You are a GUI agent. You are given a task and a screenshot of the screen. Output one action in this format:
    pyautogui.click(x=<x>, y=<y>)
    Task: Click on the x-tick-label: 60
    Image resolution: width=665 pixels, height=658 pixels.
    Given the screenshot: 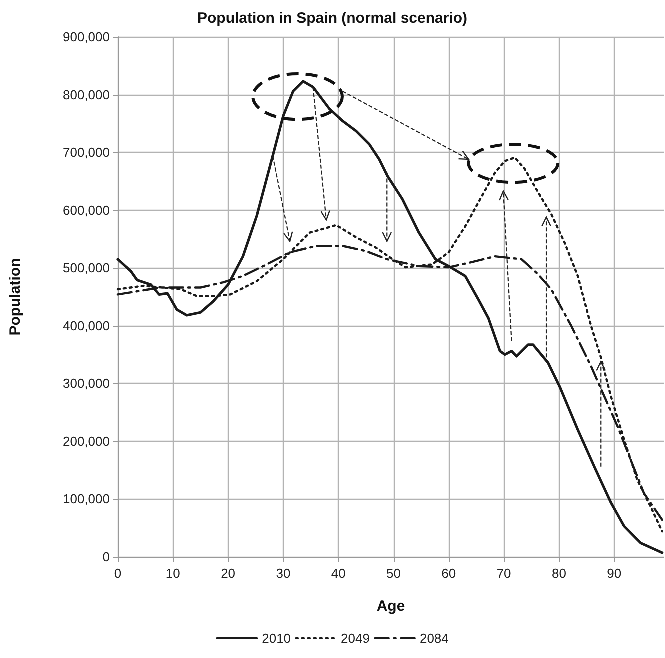 What is the action you would take?
    pyautogui.click(x=449, y=573)
    